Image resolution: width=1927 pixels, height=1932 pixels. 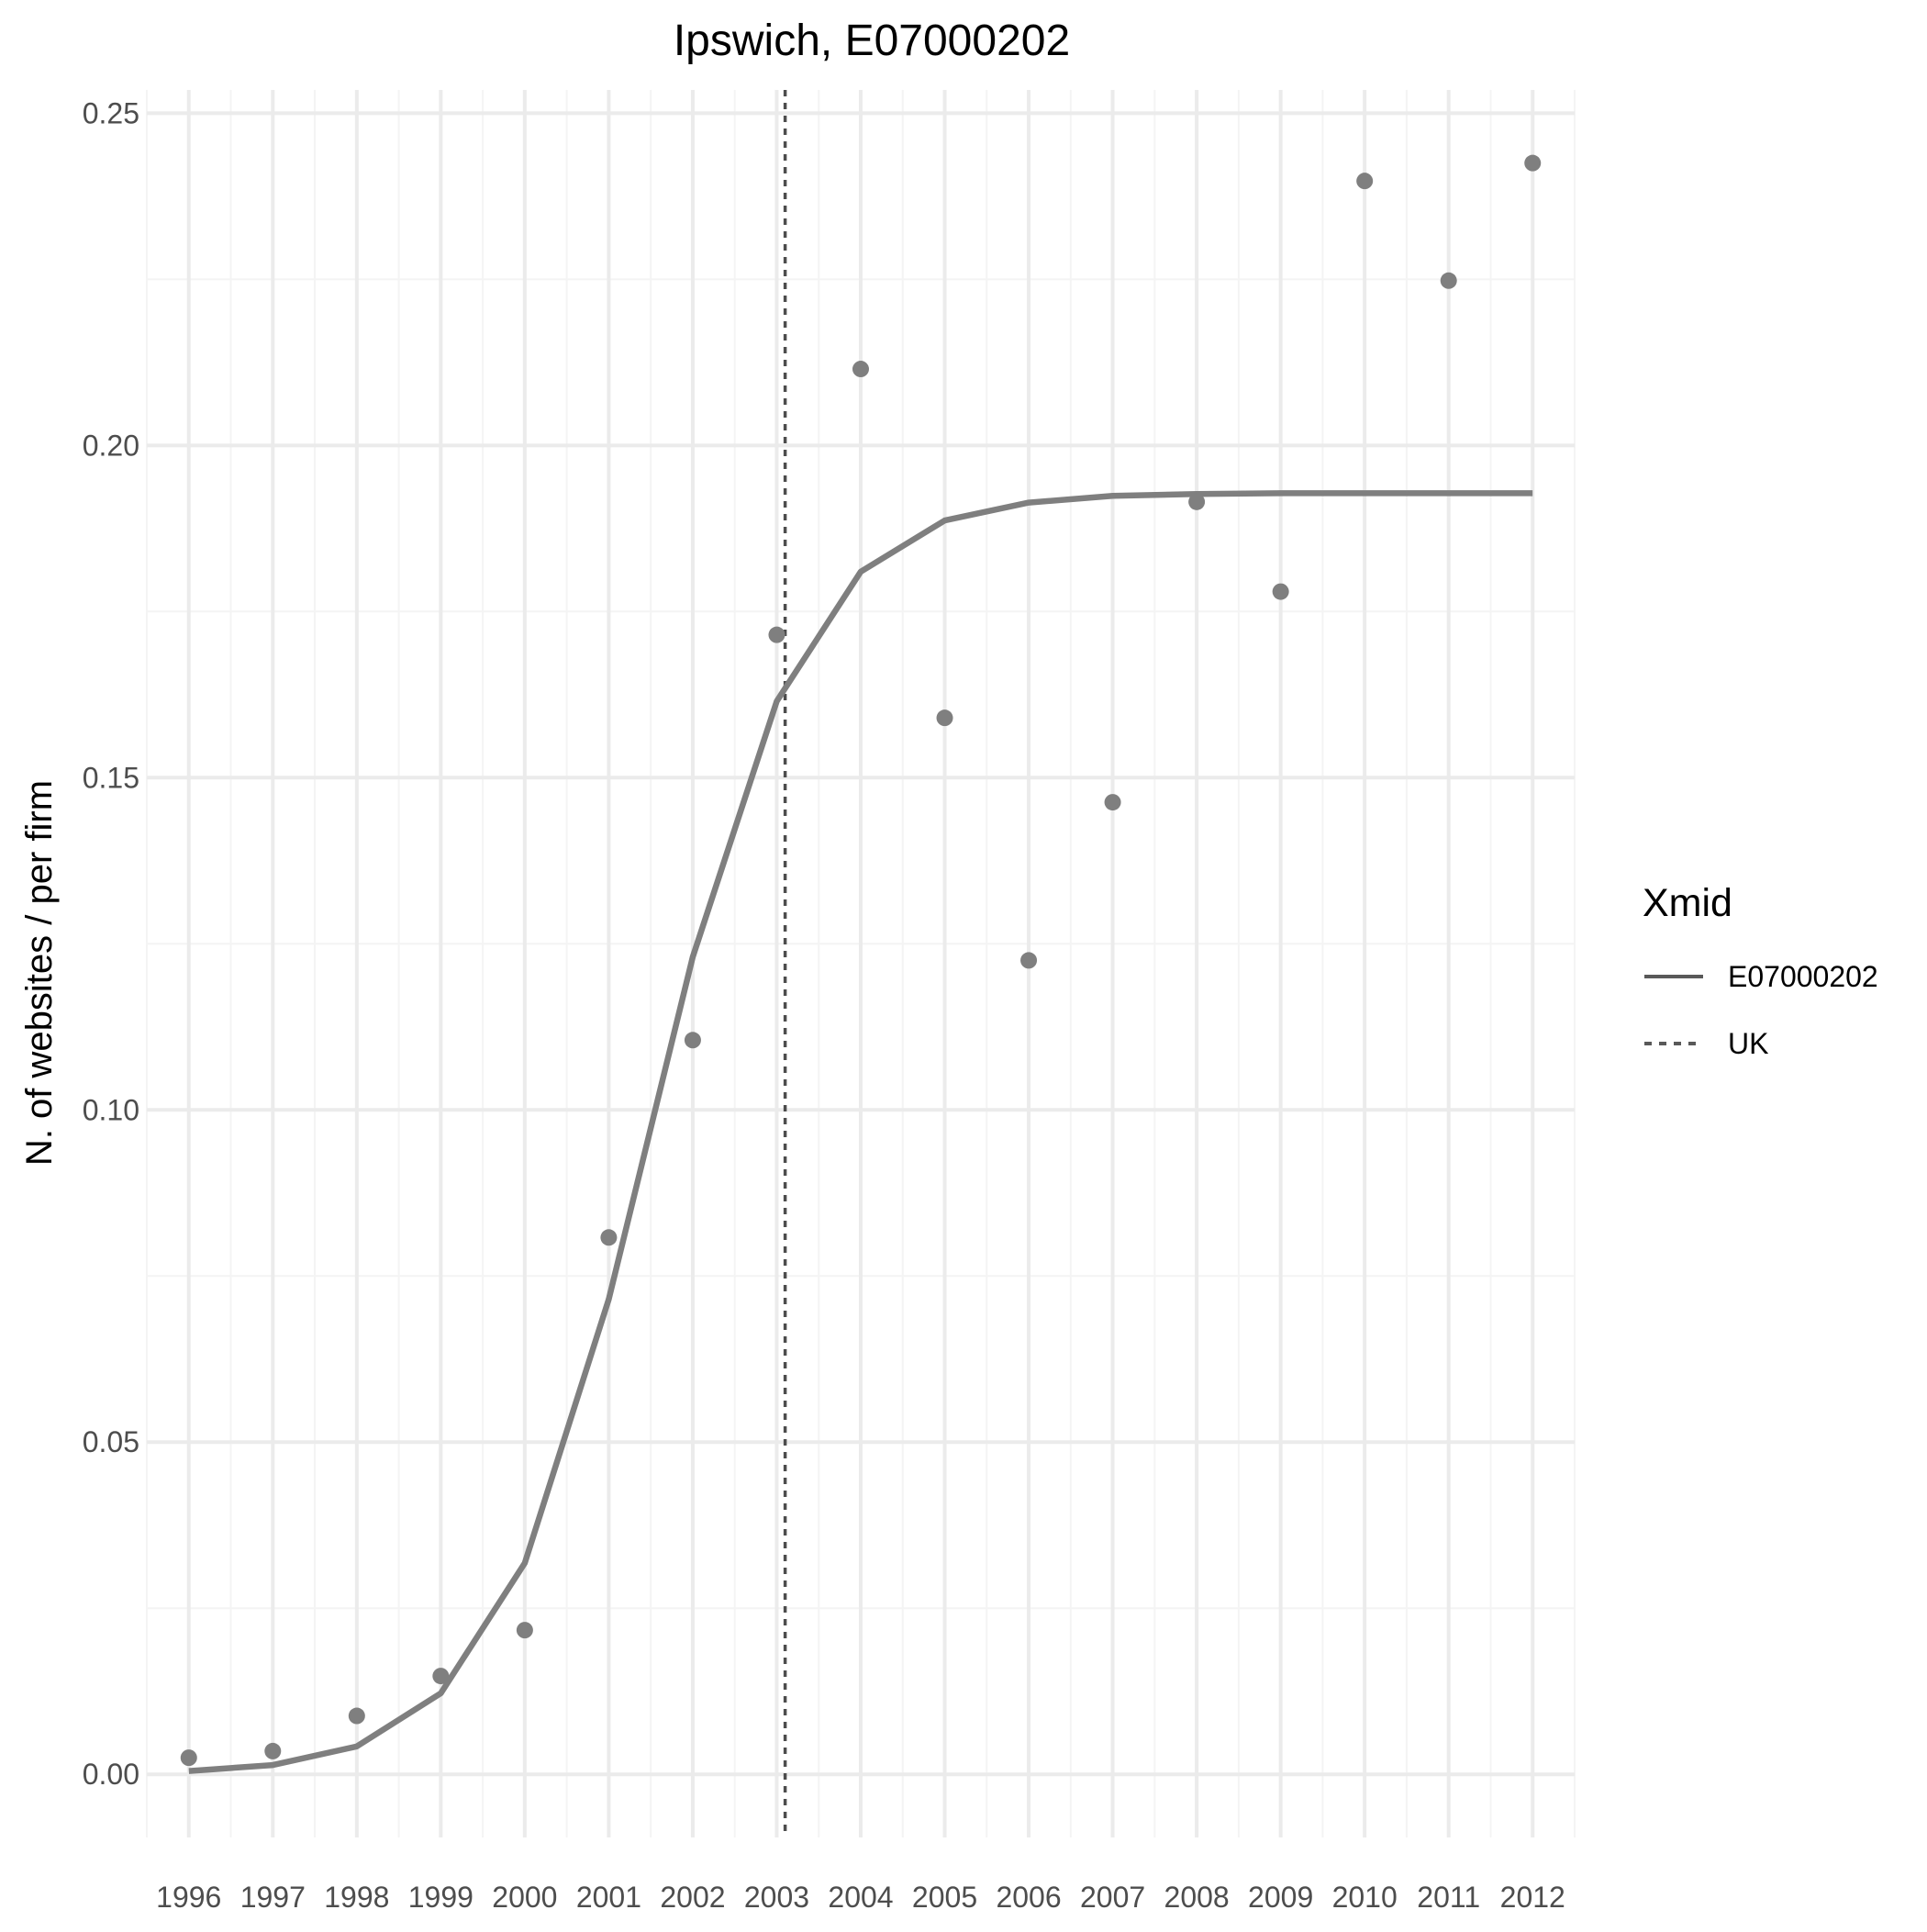 I want to click on legend-label-e07000202: E07000202, so click(x=1803, y=977).